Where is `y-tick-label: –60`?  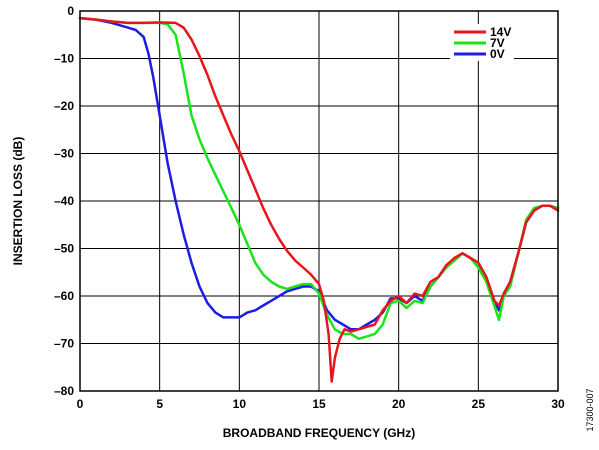 y-tick-label: –60 is located at coordinates (64, 296).